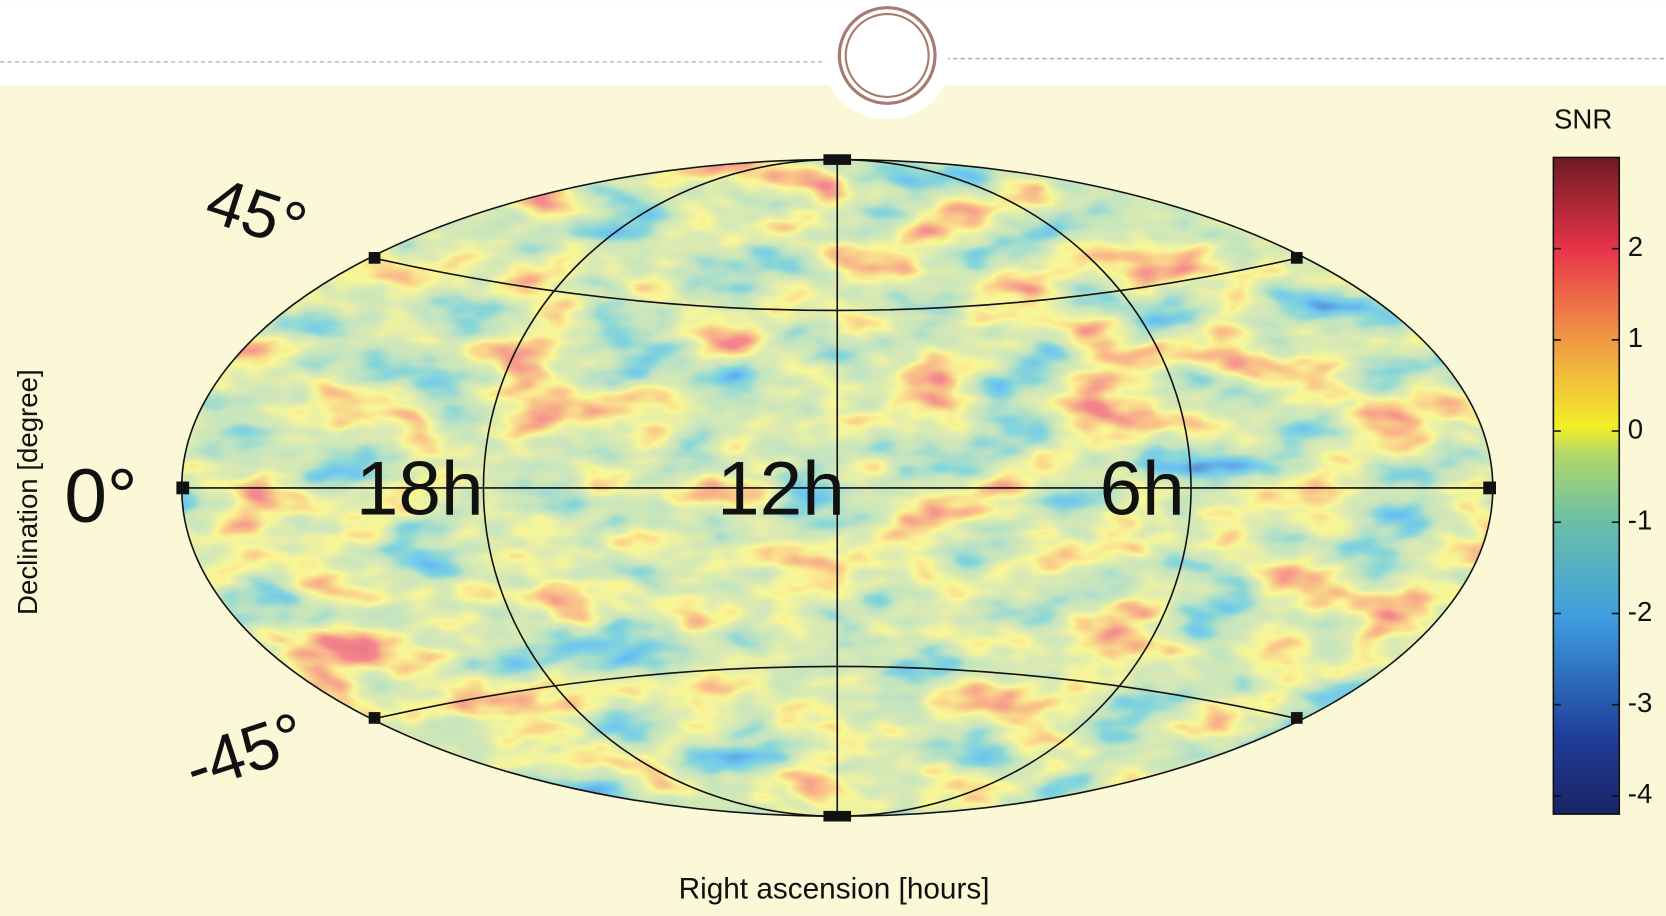 This screenshot has height=916, width=1666. I want to click on colorbar-tick-label: 1, so click(1635, 337).